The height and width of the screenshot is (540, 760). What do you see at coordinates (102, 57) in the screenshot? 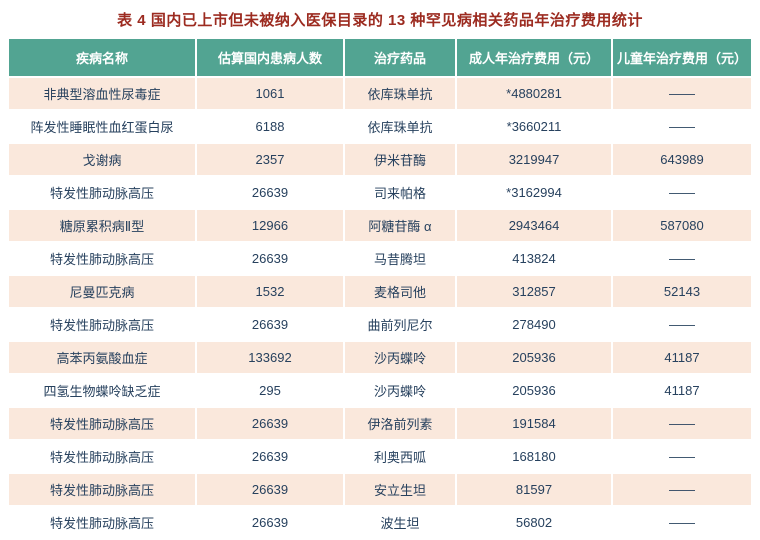
I see `column-header: 疾病名称` at bounding box center [102, 57].